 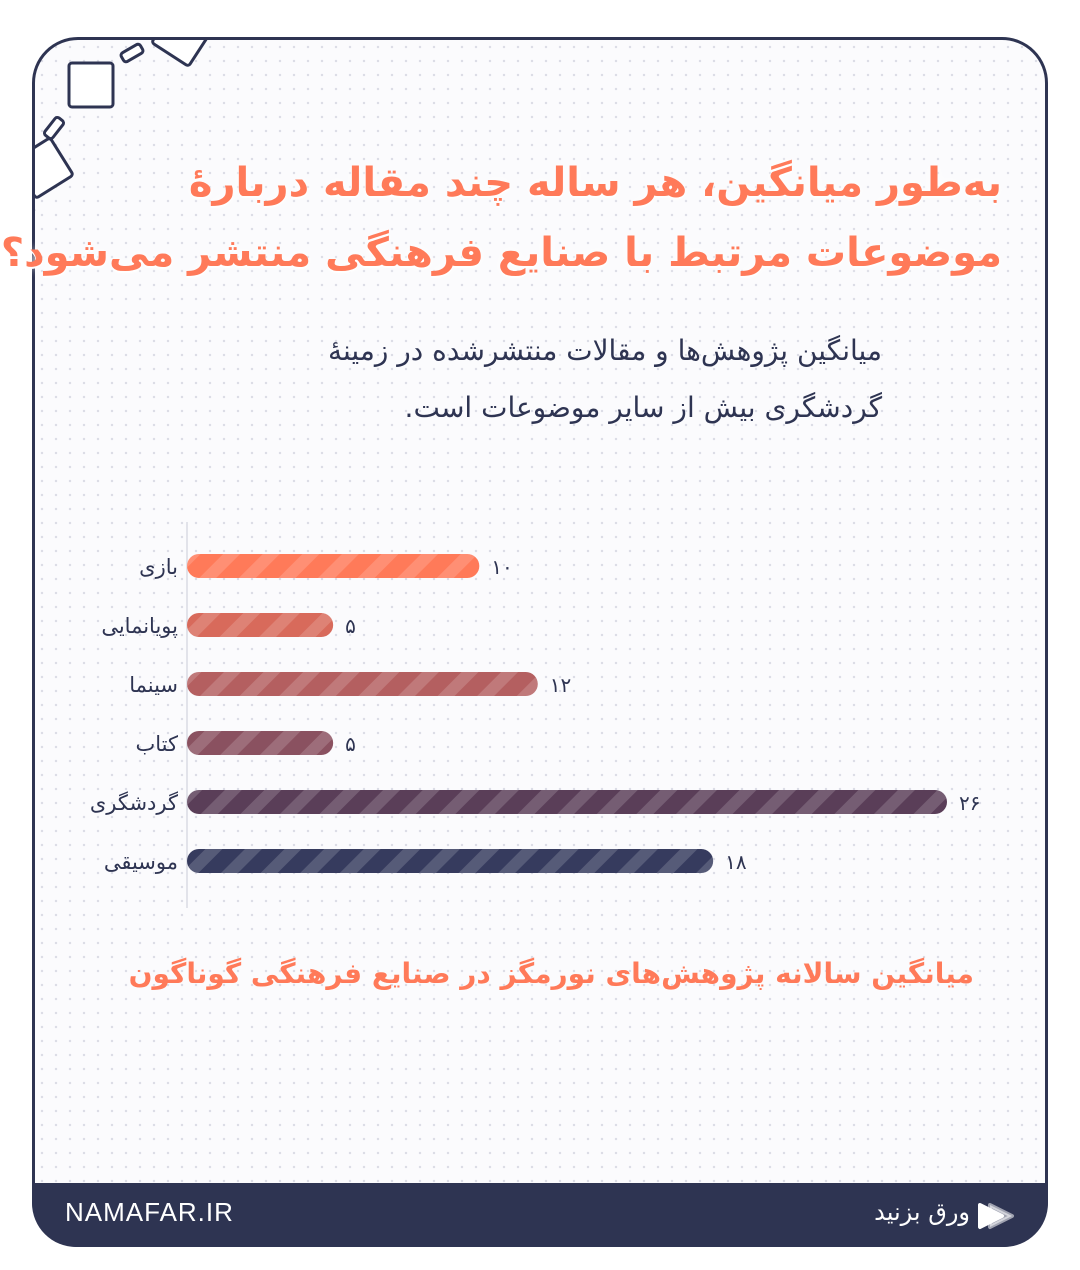 I want to click on value-label-3: ۵, so click(x=350, y=744).